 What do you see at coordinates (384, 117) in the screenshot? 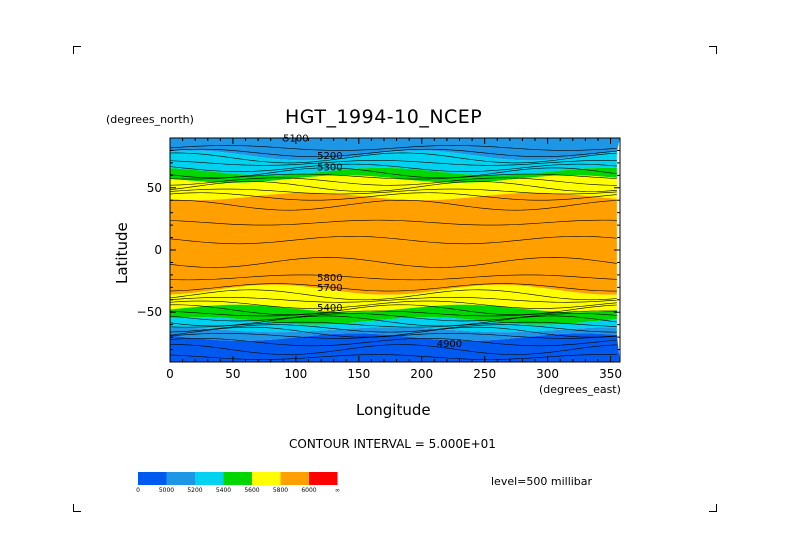
I see `chart-title: HGT_1994-10_NCEP` at bounding box center [384, 117].